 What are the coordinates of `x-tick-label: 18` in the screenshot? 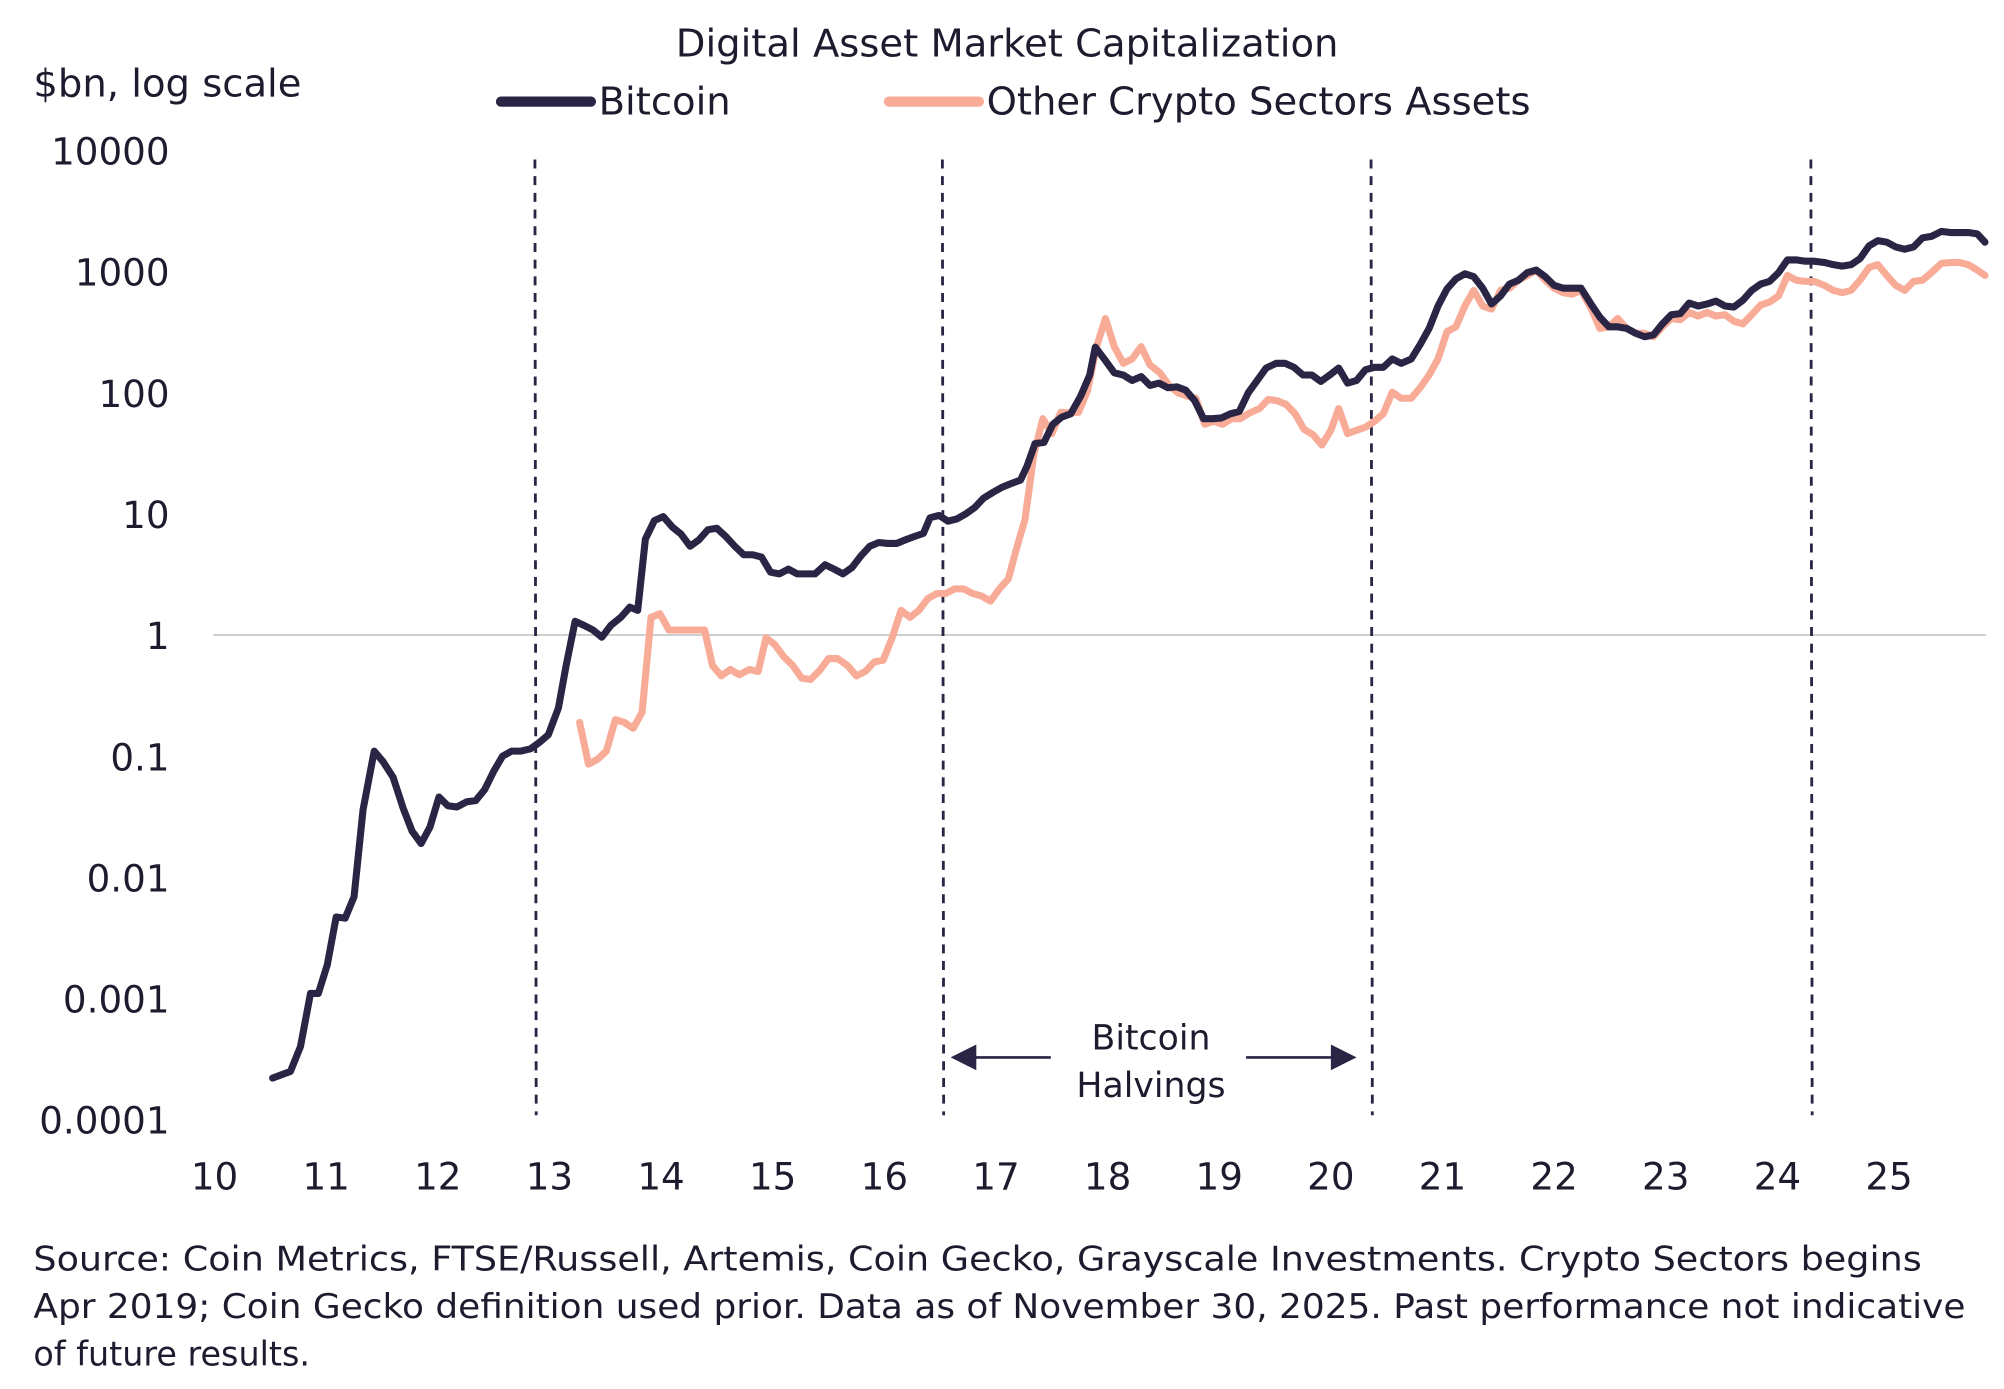 It's located at (1107, 1177).